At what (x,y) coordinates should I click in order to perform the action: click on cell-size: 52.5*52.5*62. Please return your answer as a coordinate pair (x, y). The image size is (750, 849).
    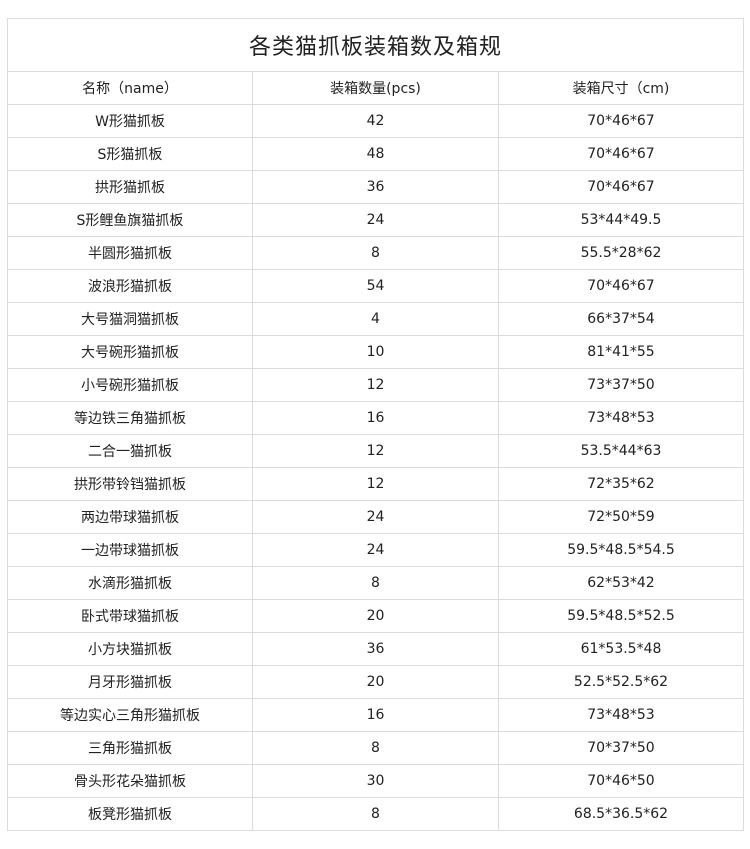
    Looking at the image, I should click on (621, 682).